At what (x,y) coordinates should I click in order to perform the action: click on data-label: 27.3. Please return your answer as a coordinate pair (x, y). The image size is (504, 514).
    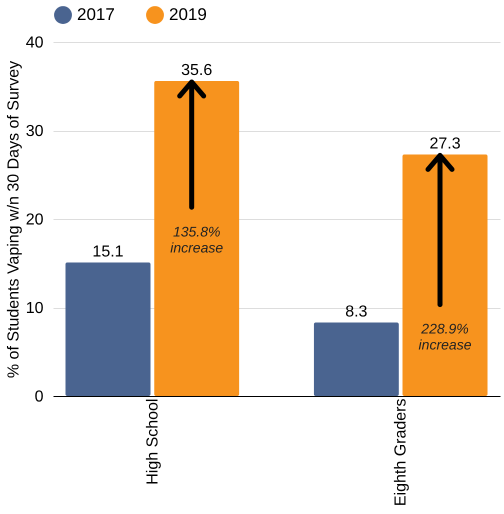
    Looking at the image, I should click on (445, 143).